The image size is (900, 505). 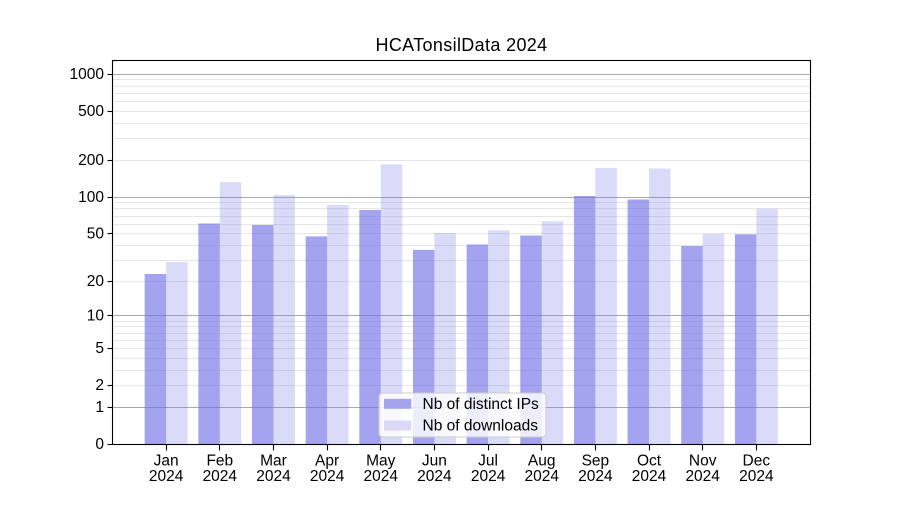 What do you see at coordinates (703, 461) in the screenshot?
I see `svg-text: Nov` at bounding box center [703, 461].